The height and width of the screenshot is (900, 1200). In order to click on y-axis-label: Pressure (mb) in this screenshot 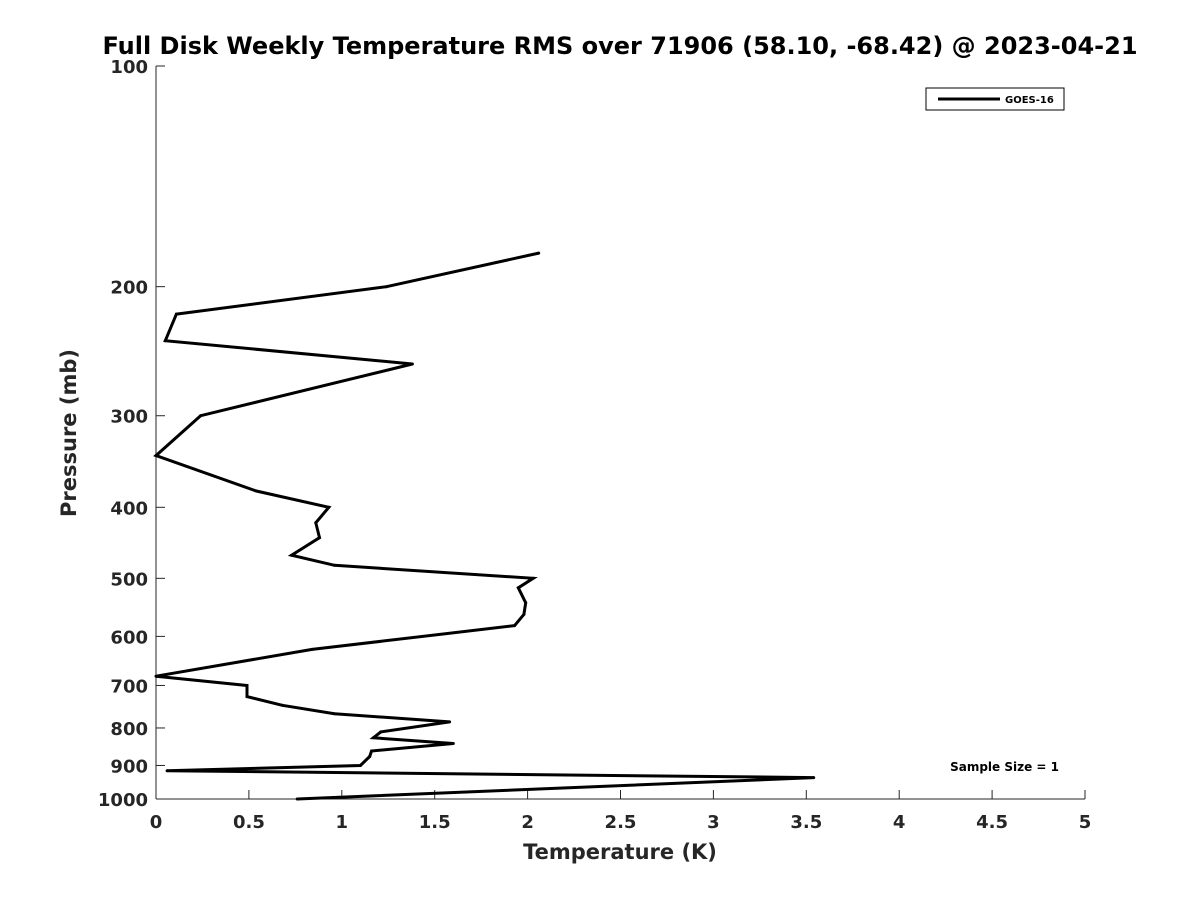, I will do `click(69, 433)`.